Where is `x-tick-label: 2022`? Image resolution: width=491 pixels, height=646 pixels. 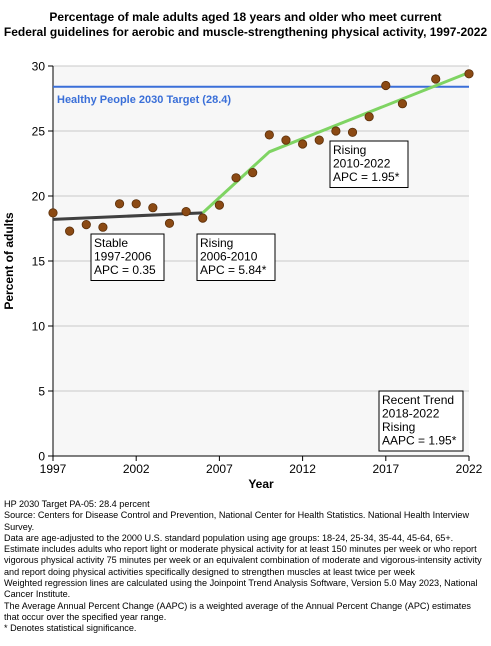 x-tick-label: 2022 is located at coordinates (469, 469).